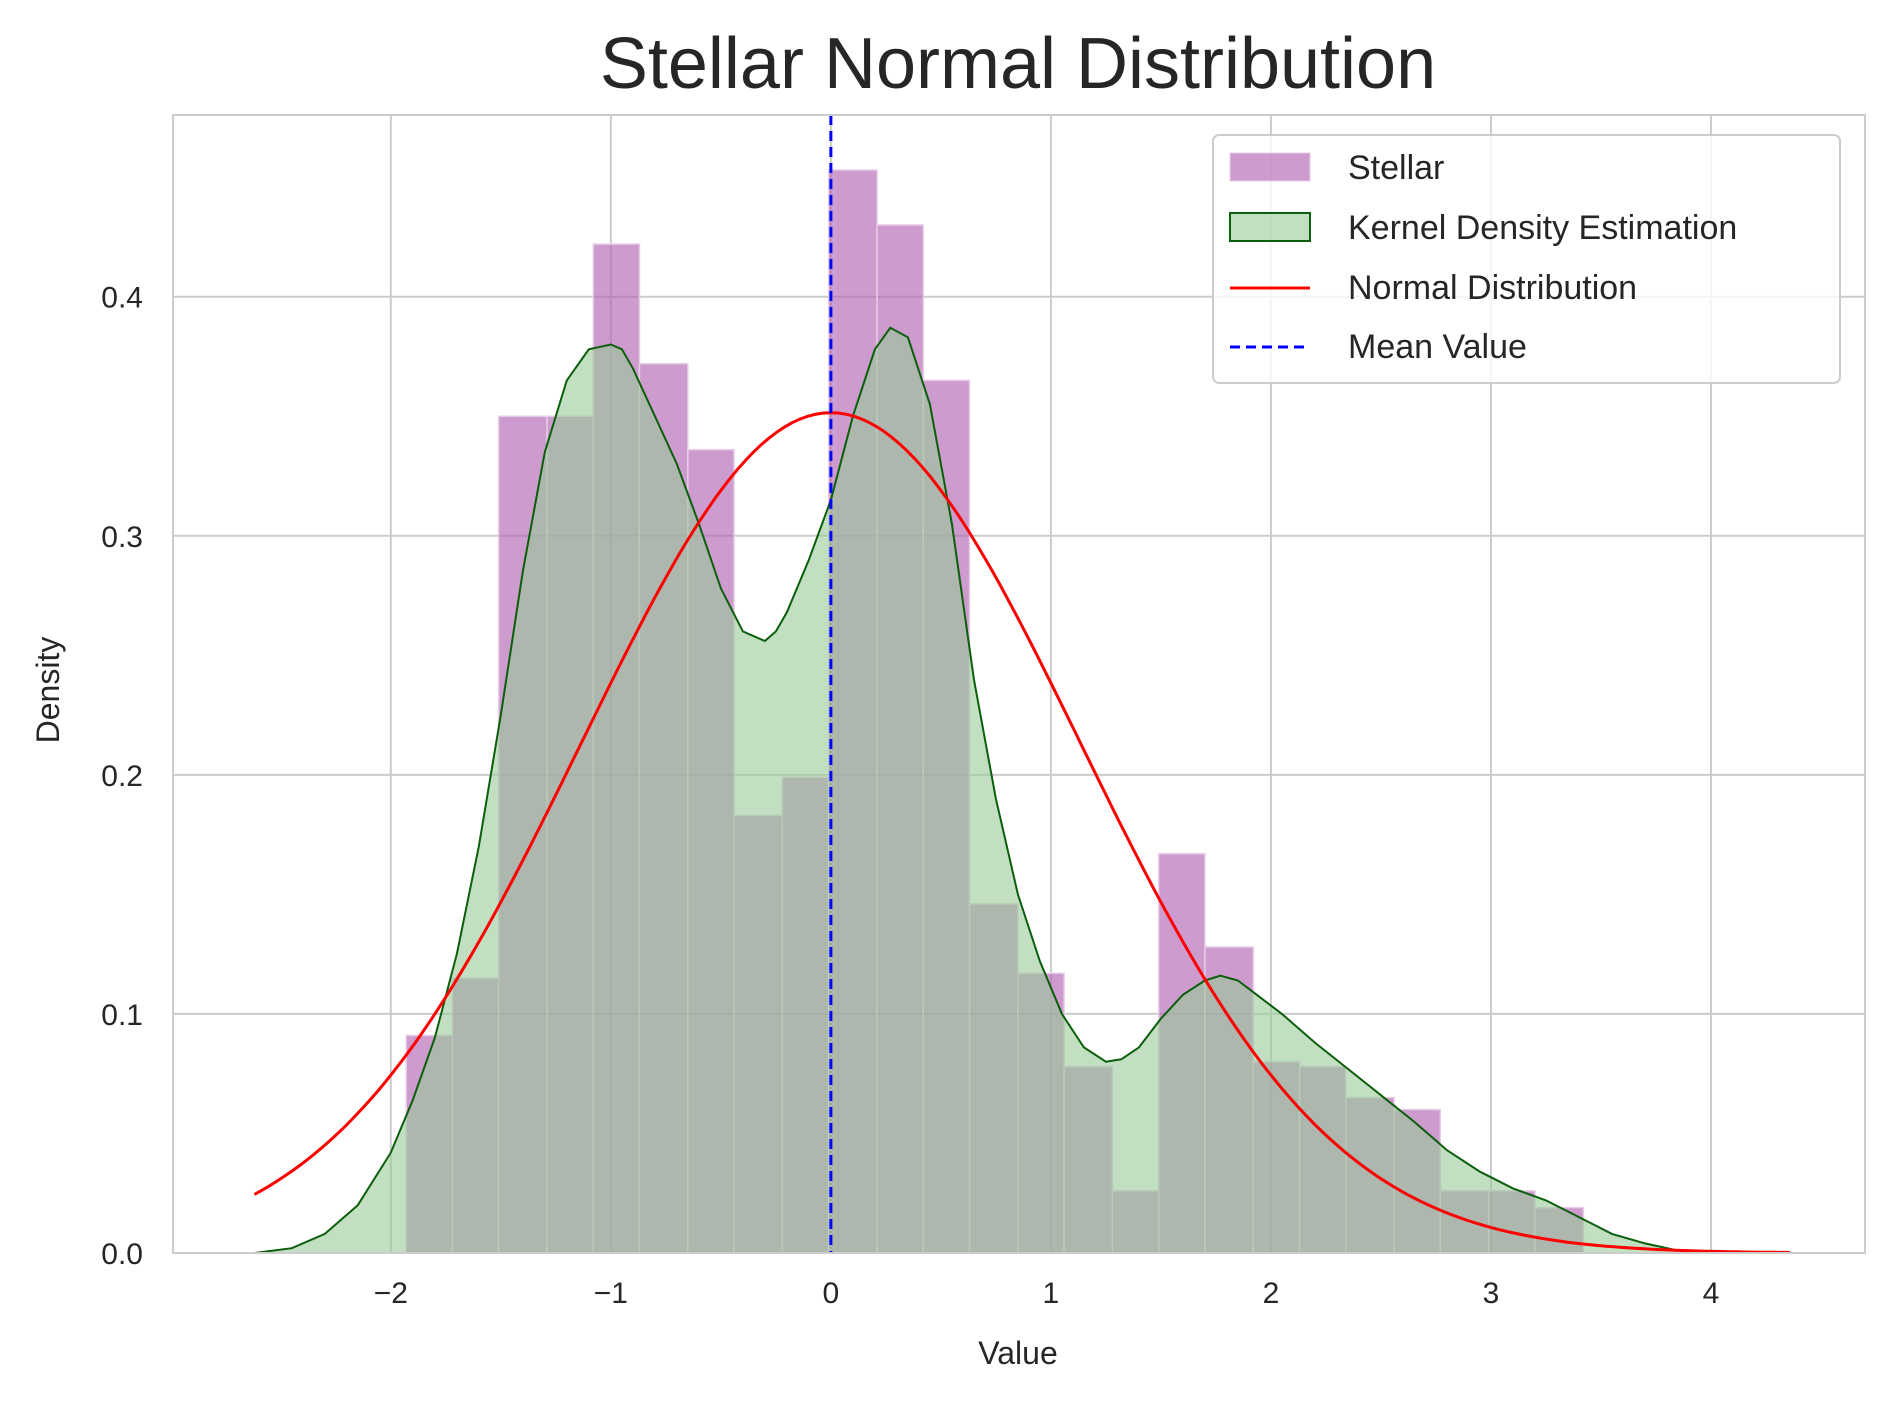 This screenshot has width=1885, height=1401. I want to click on y-tick-label: 0.0, so click(122, 1254).